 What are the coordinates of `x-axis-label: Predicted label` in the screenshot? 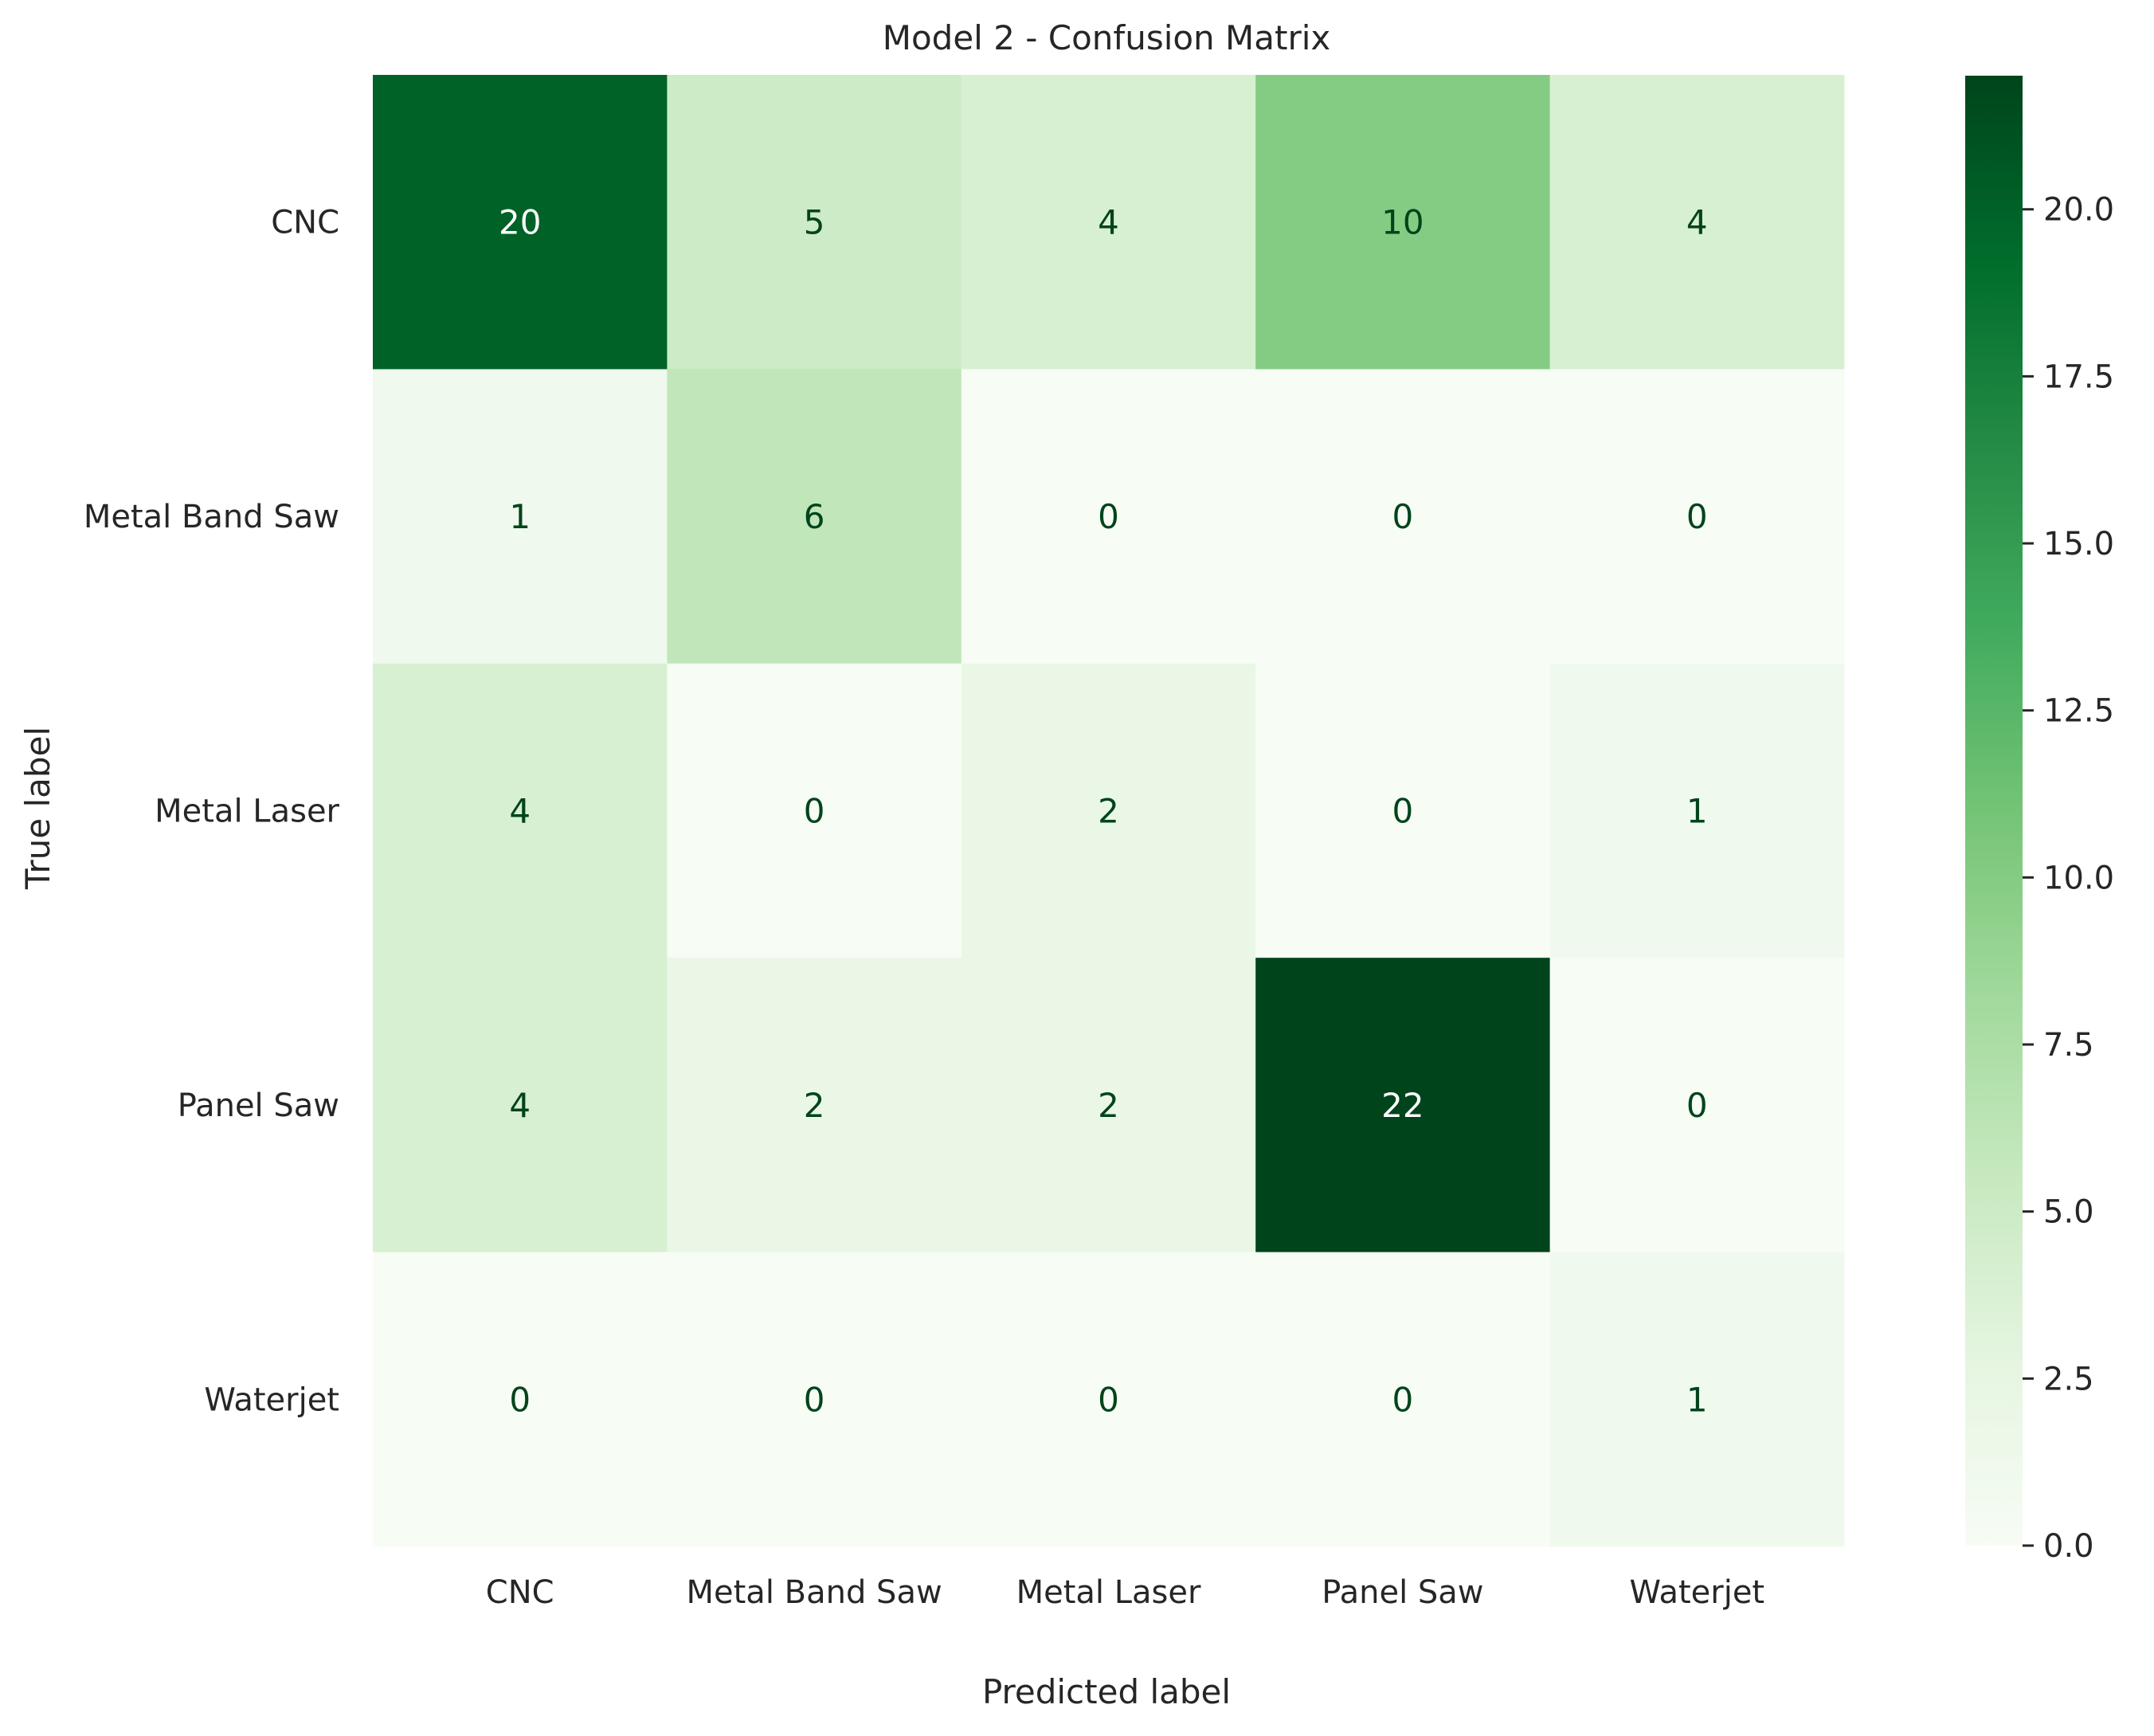 It's located at (1106, 1692).